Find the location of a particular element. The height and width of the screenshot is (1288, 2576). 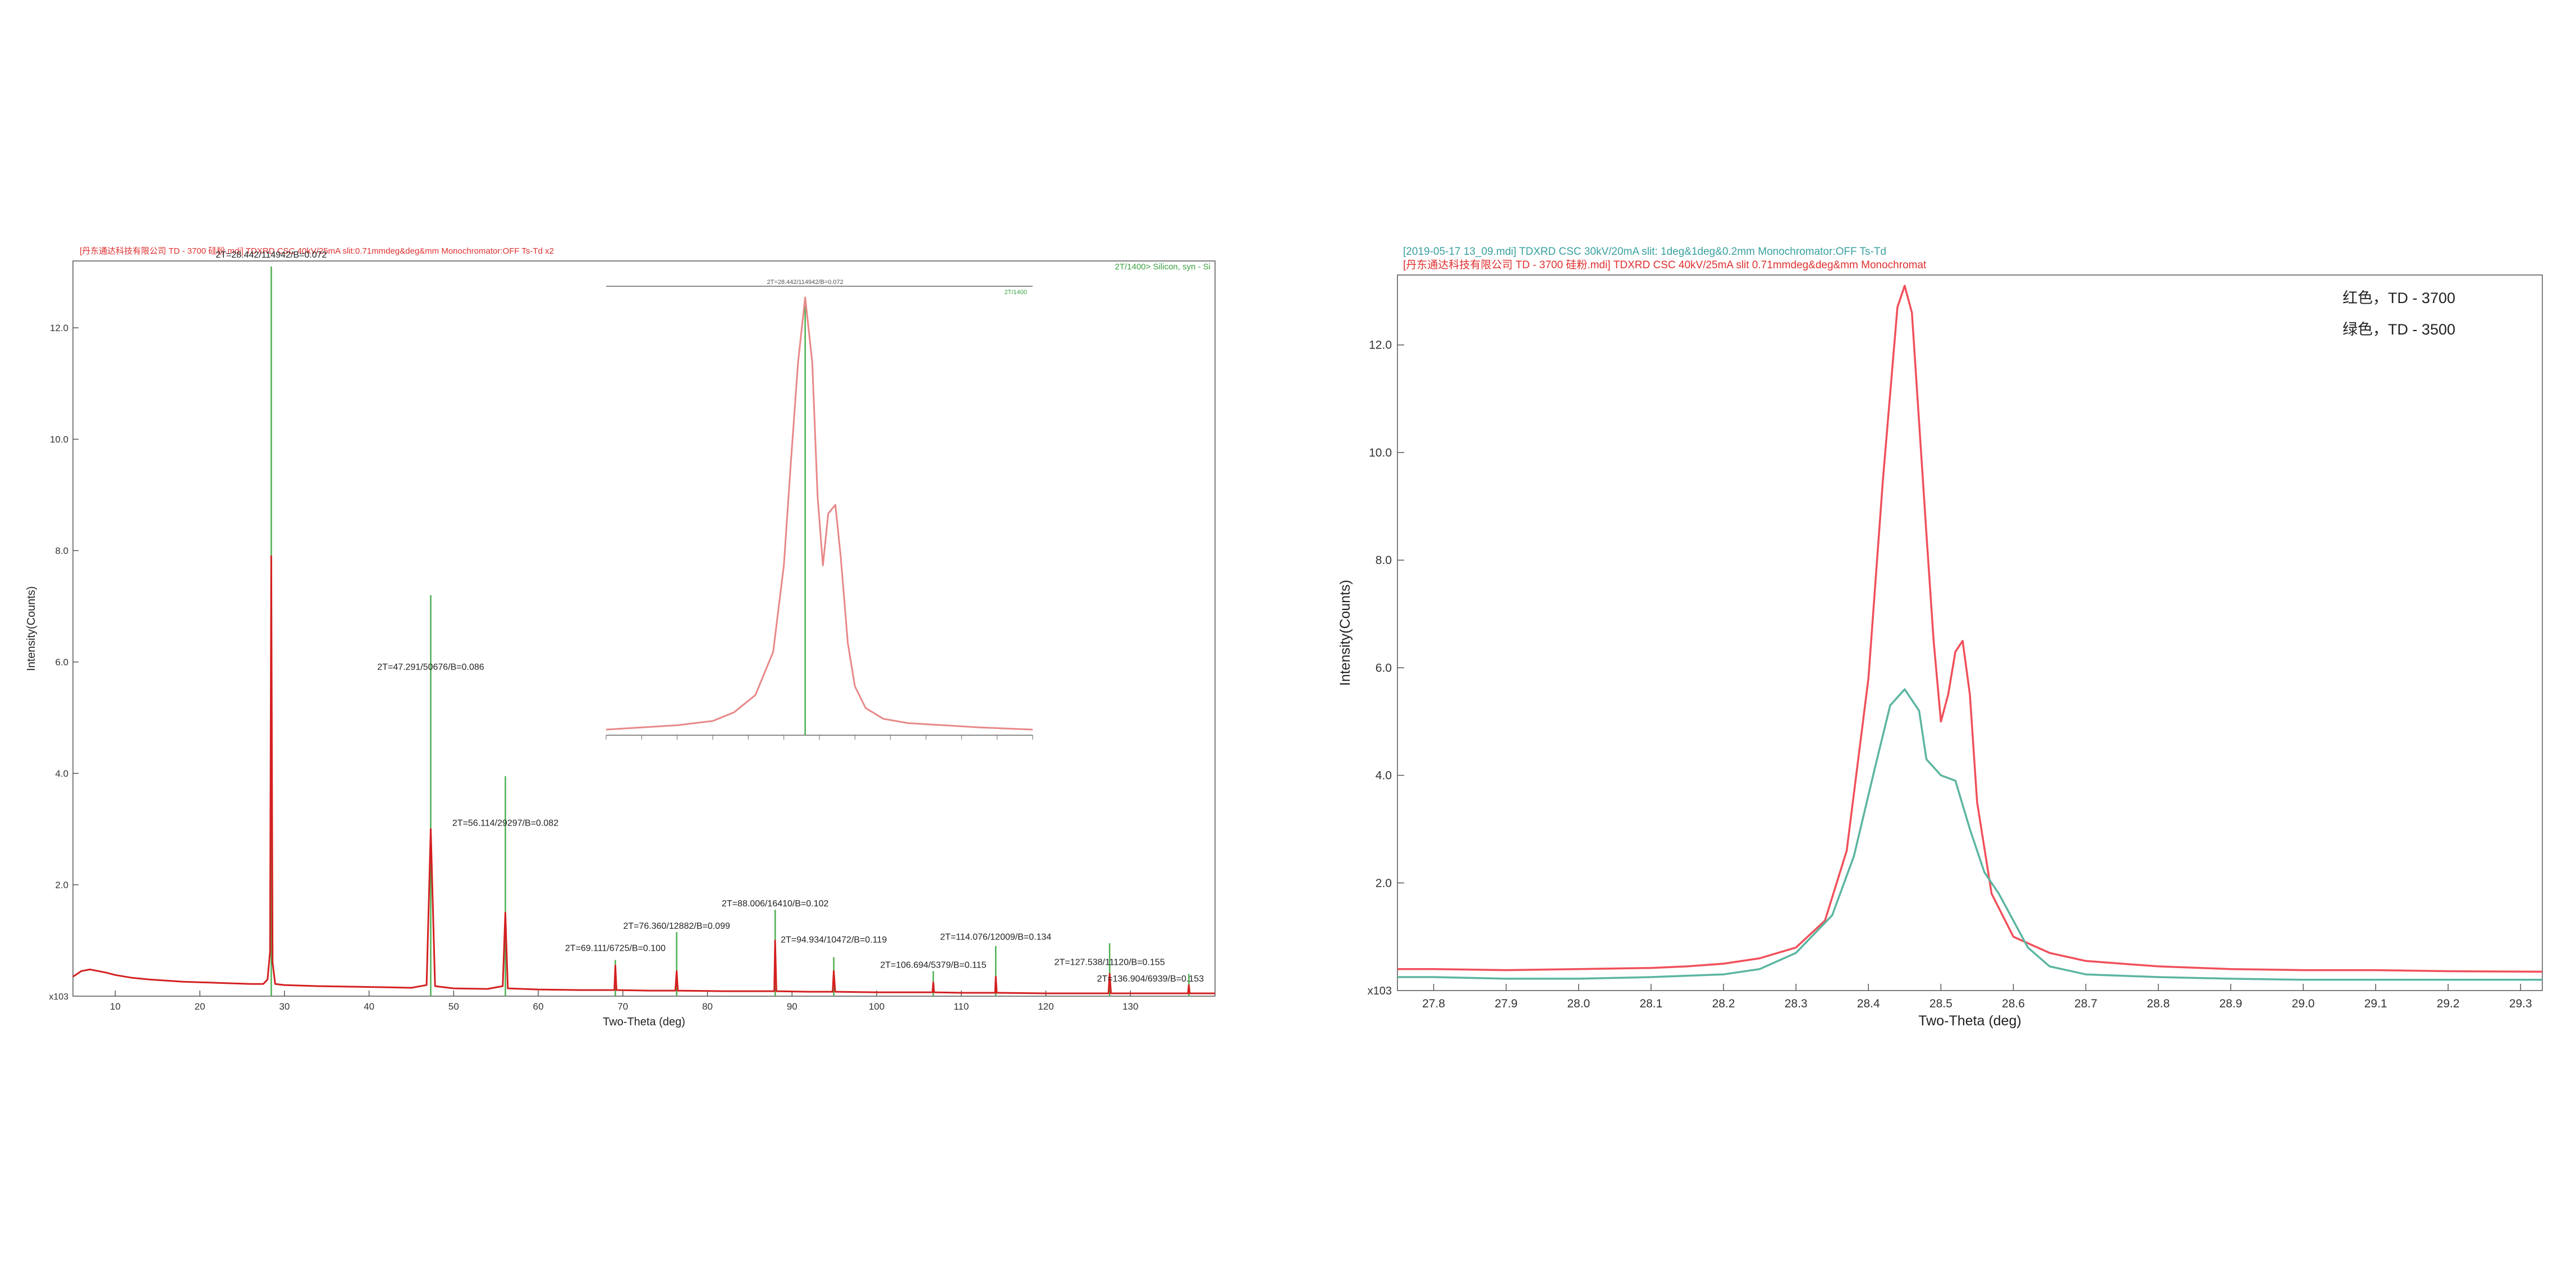

x-tick-label: 28.1 is located at coordinates (1650, 1003).